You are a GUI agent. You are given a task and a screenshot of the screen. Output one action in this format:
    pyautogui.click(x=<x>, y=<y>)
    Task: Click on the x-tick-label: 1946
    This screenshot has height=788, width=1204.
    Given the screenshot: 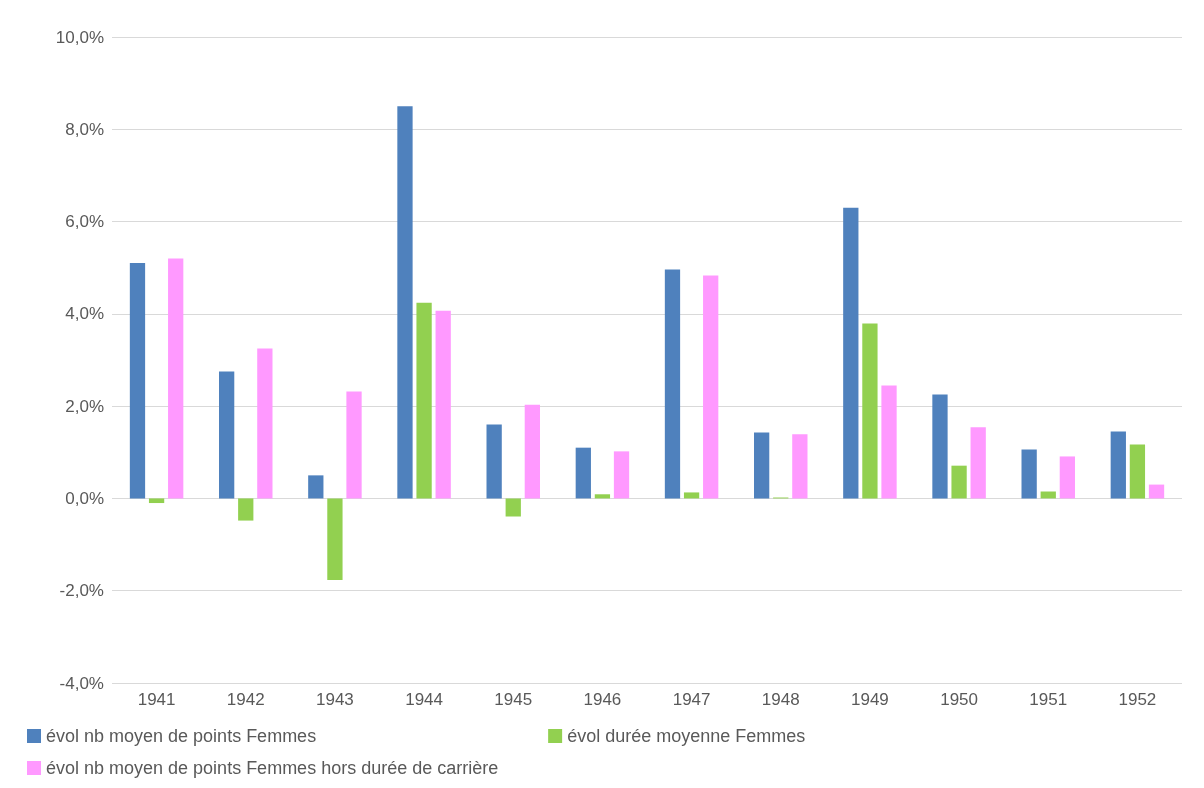 What is the action you would take?
    pyautogui.click(x=602, y=699)
    